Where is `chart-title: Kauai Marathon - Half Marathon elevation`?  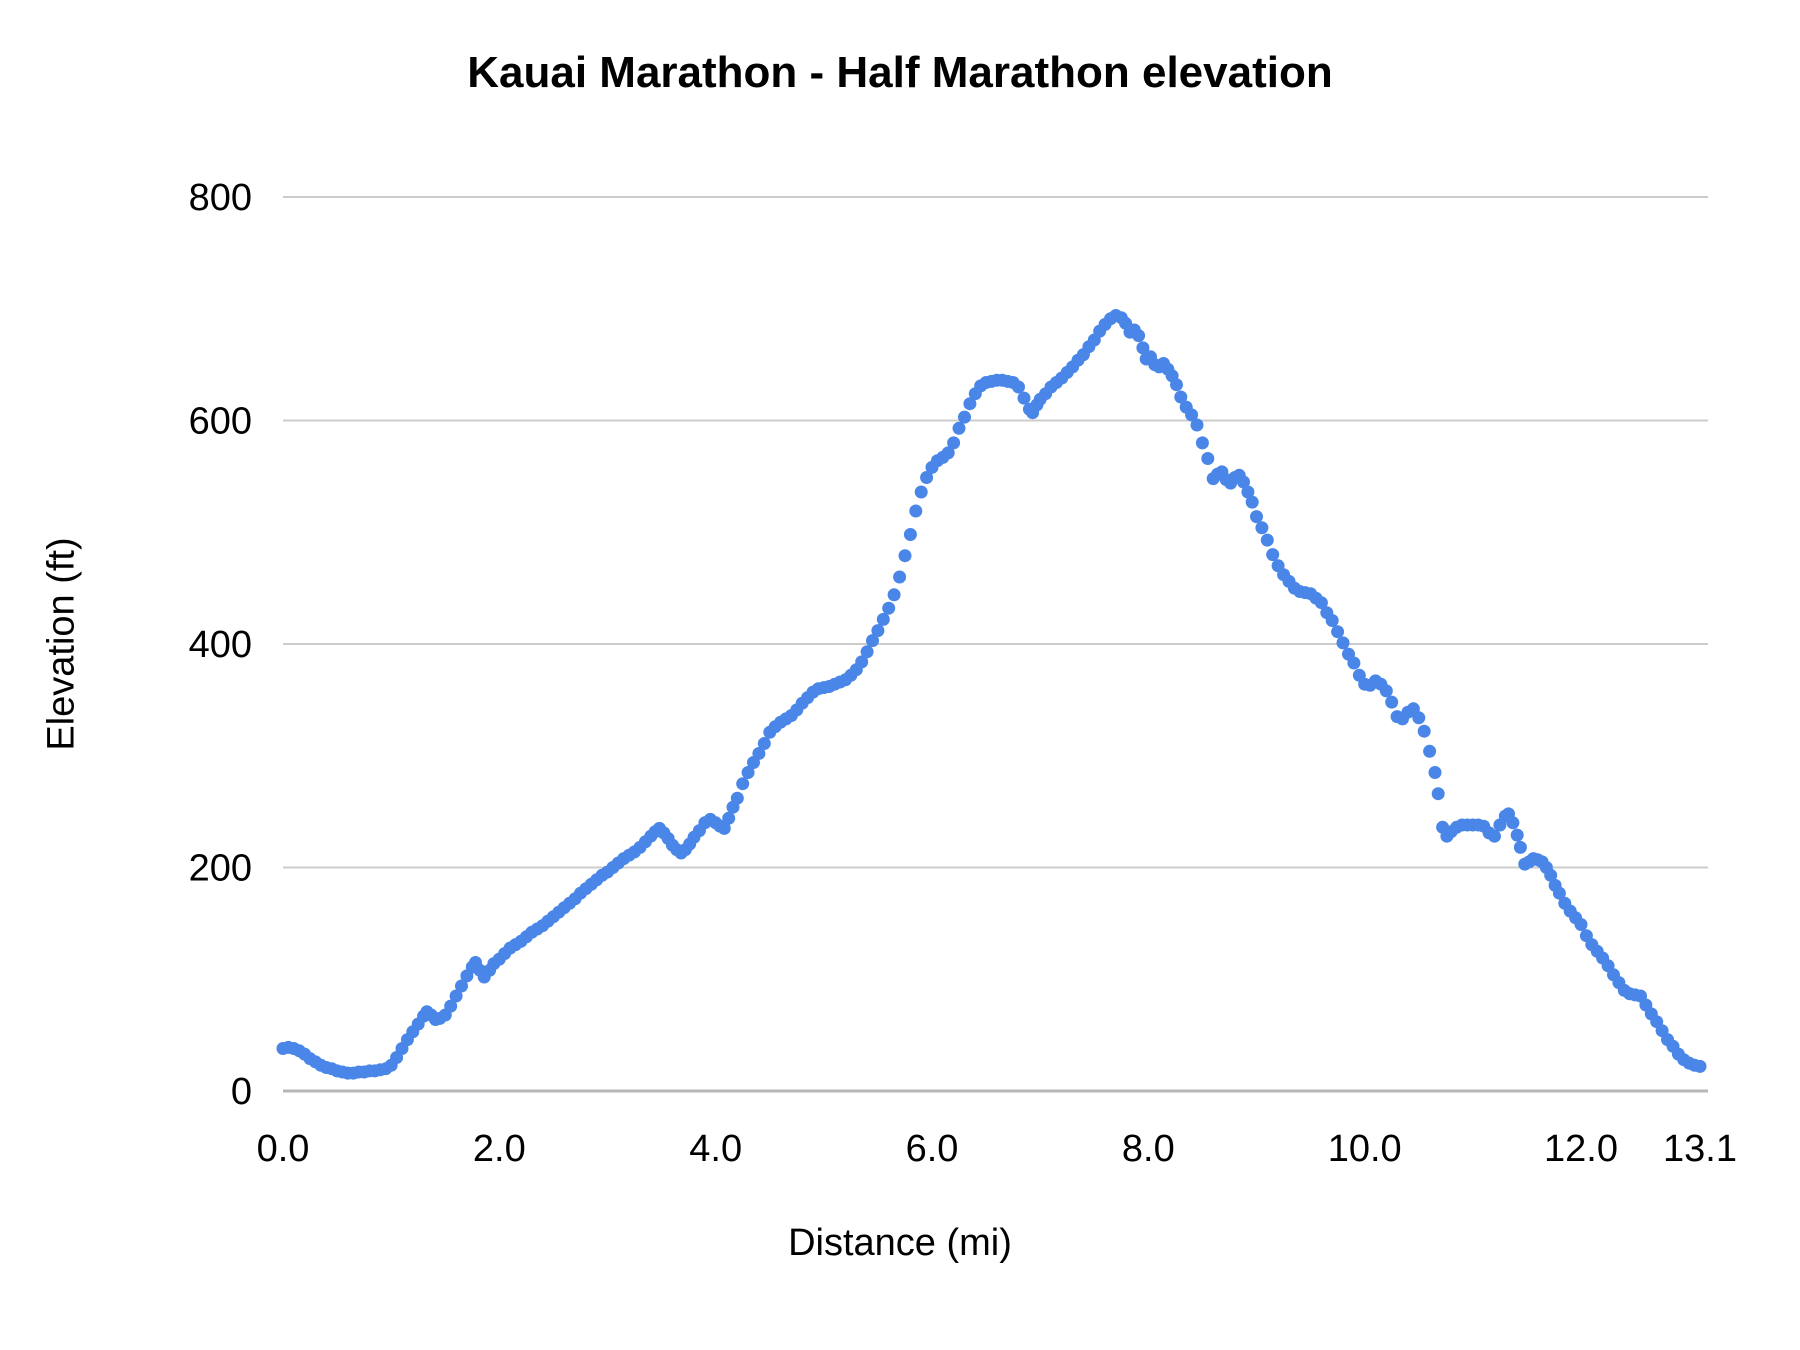
chart-title: Kauai Marathon - Half Marathon elevation is located at coordinates (900, 72).